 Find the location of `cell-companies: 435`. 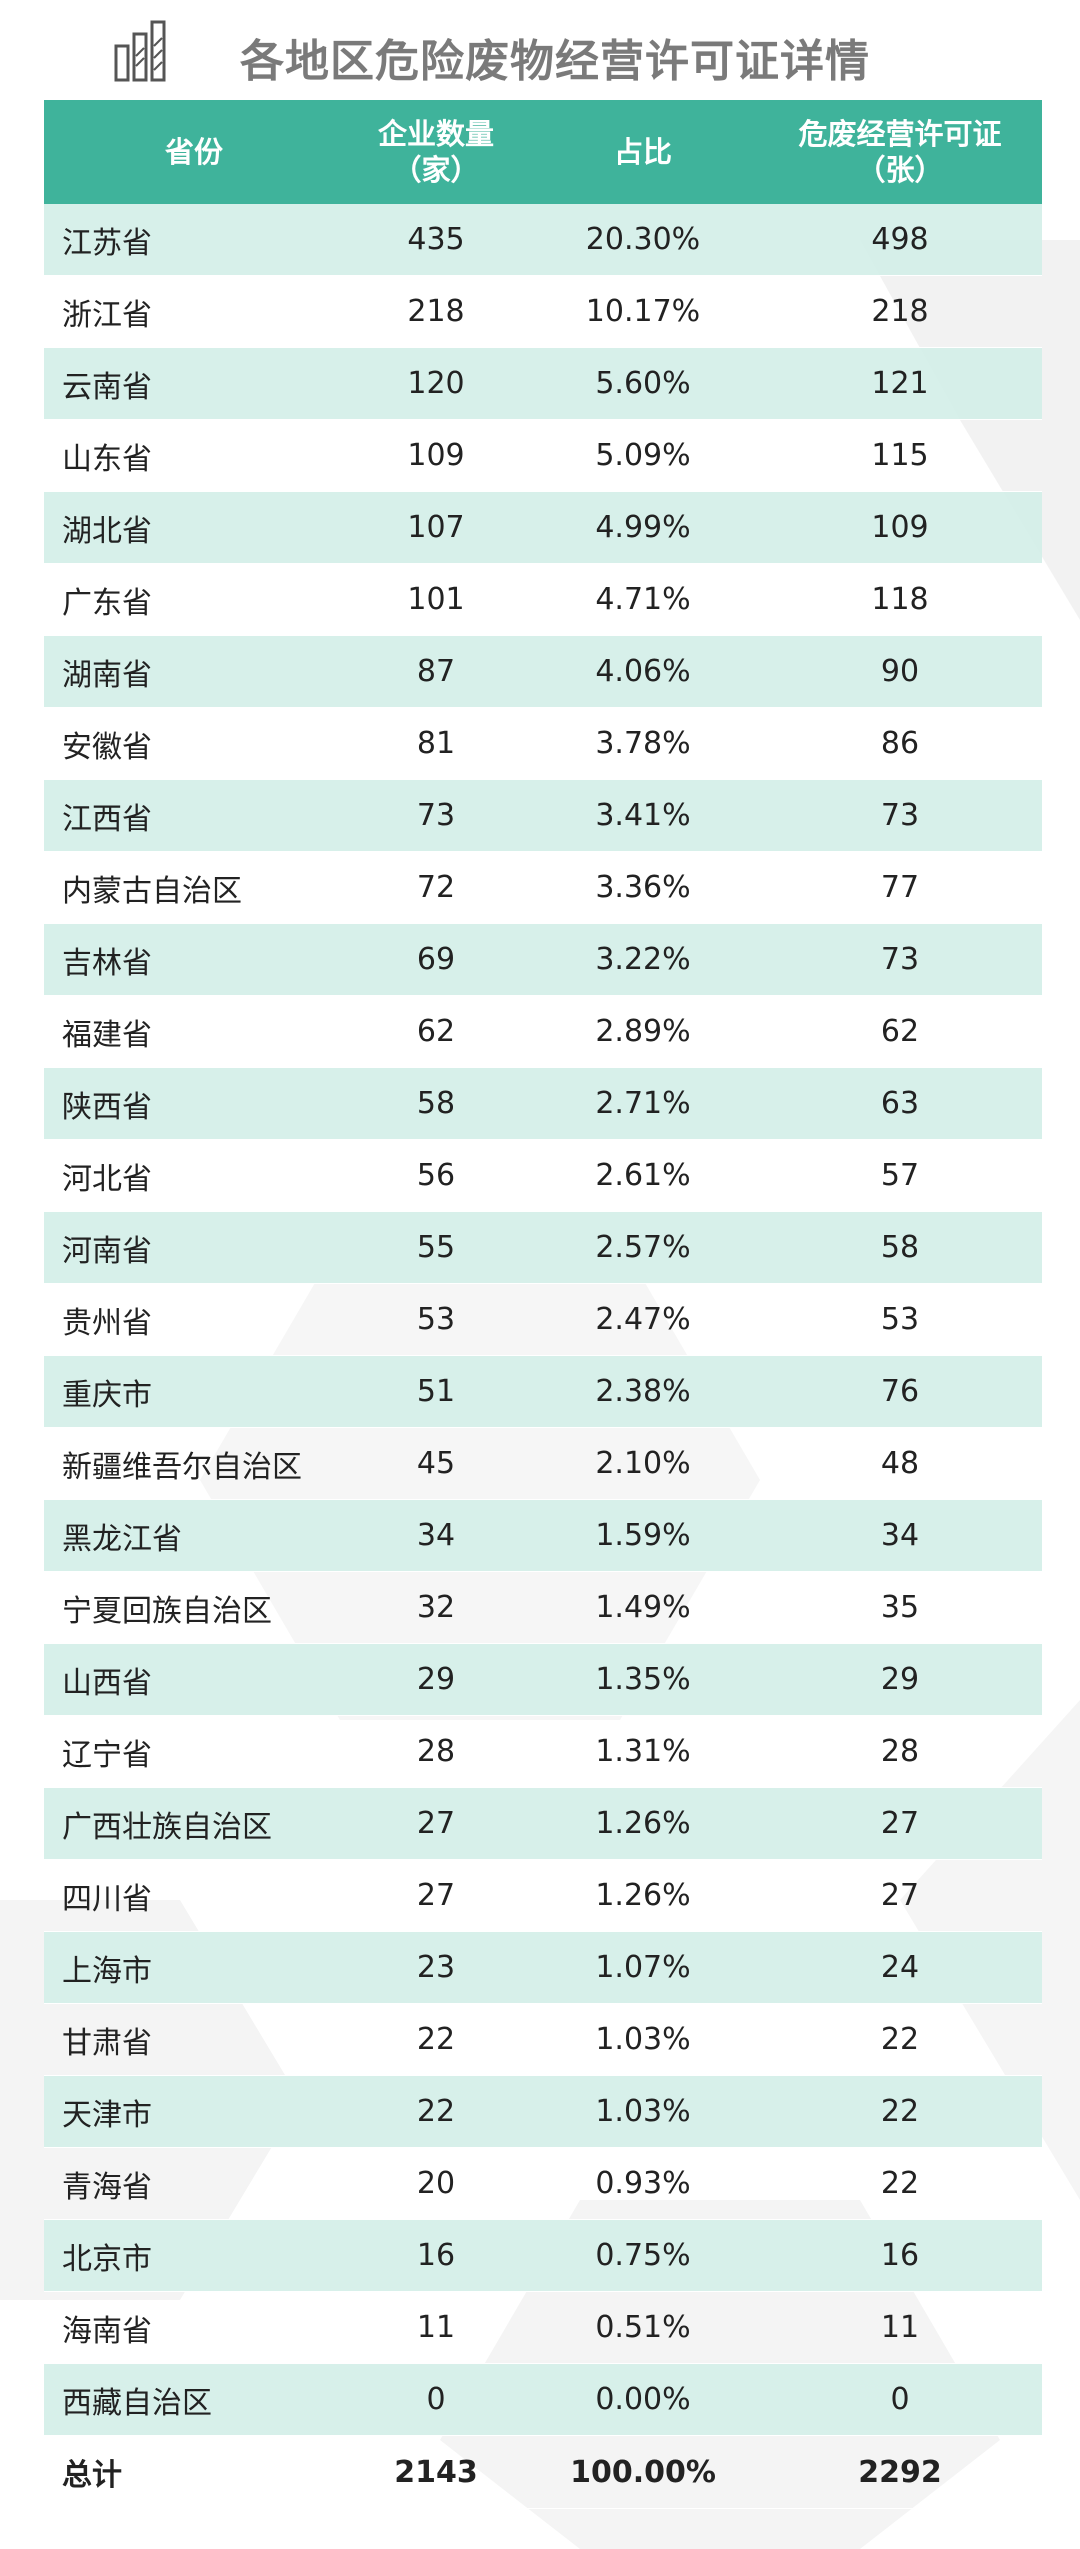

cell-companies: 435 is located at coordinates (436, 240).